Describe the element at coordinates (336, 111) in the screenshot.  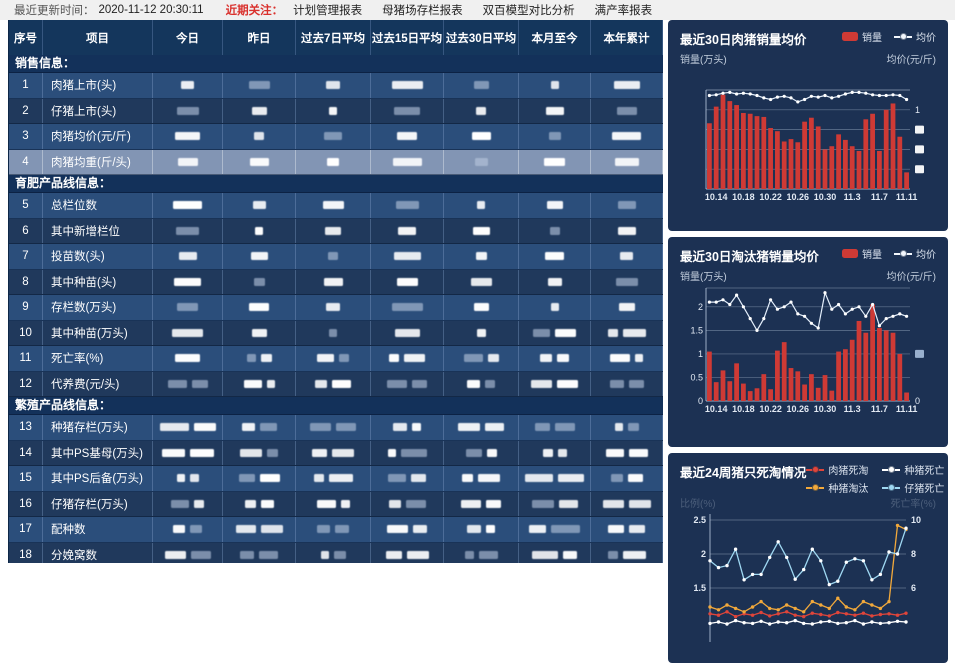
I see `table-row-2: 2 仔猪上市(头)` at that location.